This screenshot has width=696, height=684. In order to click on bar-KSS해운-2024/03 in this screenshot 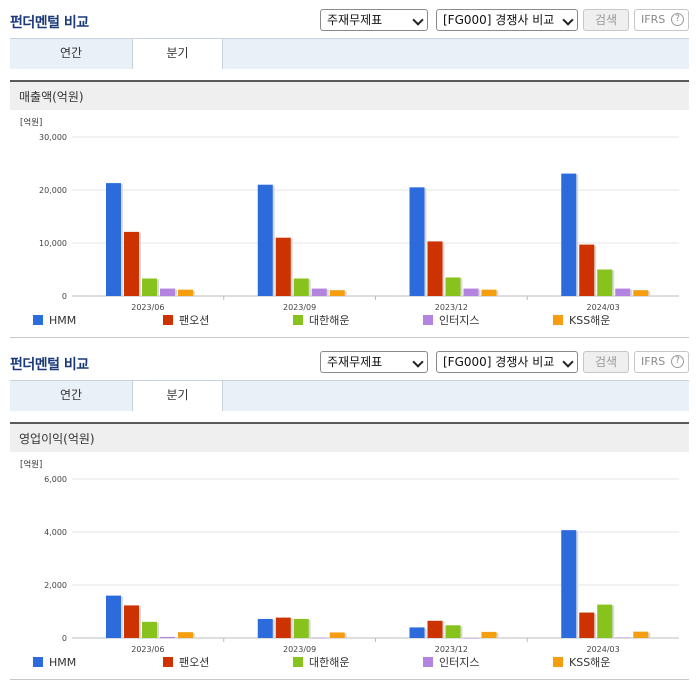, I will do `click(641, 634)`.